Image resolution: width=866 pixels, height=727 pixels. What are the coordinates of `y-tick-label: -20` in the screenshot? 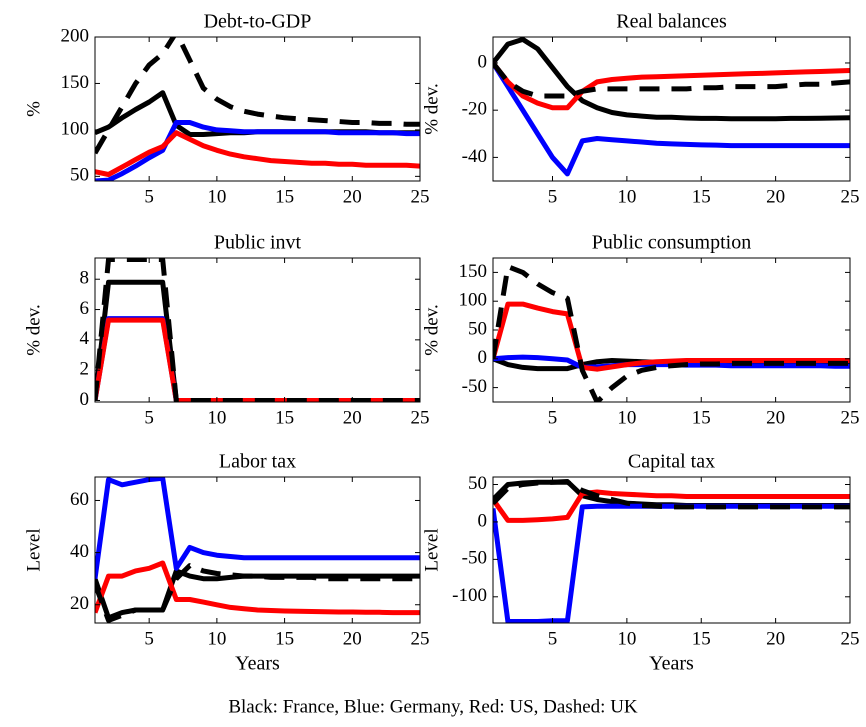 It's located at (474, 109).